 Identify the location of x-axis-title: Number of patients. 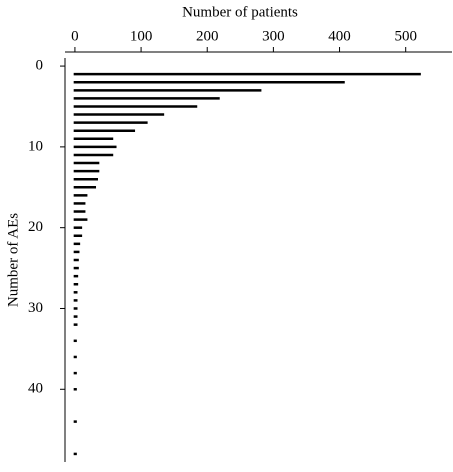
(240, 12).